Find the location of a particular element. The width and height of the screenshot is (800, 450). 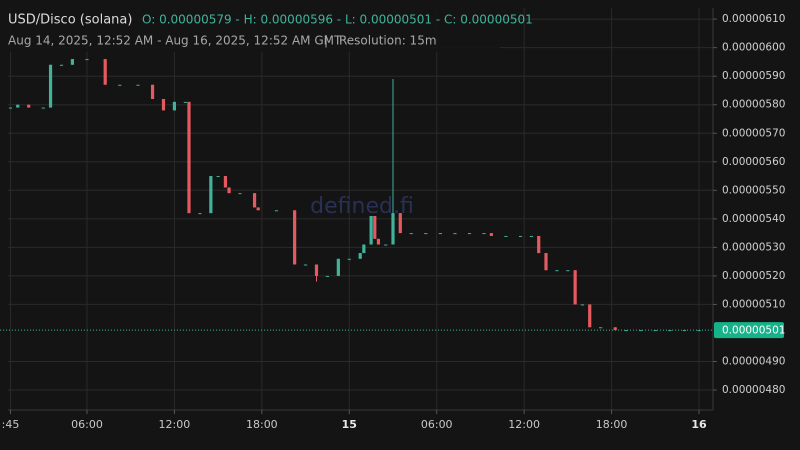

y-tick-label: 0.00000580 is located at coordinates (753, 105).